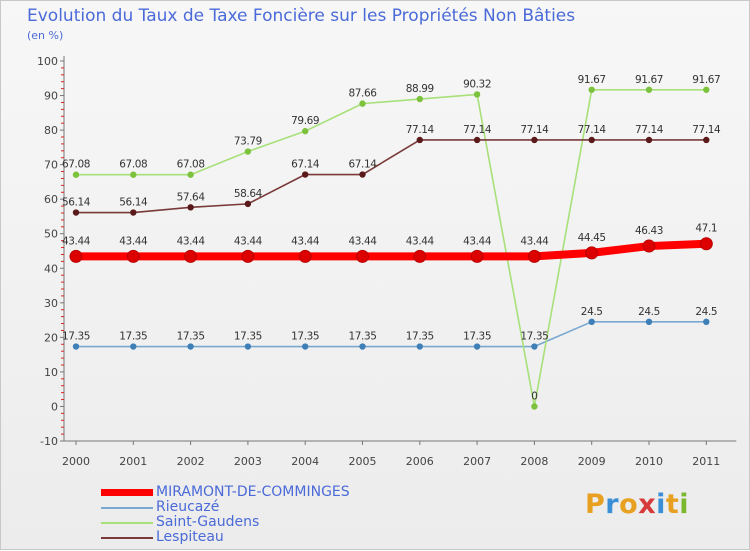 Image resolution: width=750 pixels, height=551 pixels. Describe the element at coordinates (51, 268) in the screenshot. I see `y-tick-label: 40` at that location.